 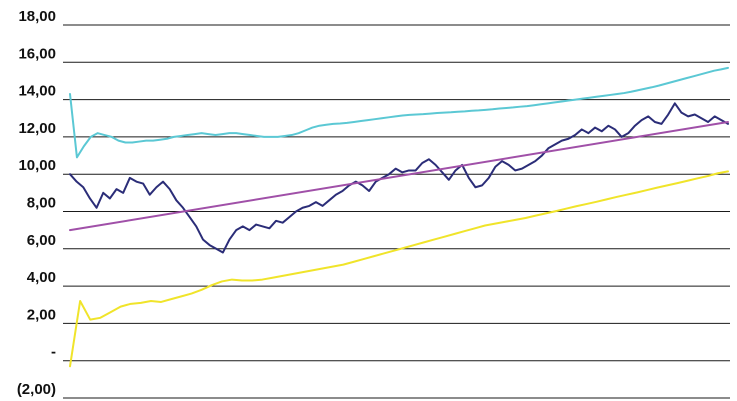 I want to click on y-tick-label: 4,00, so click(x=41, y=277).